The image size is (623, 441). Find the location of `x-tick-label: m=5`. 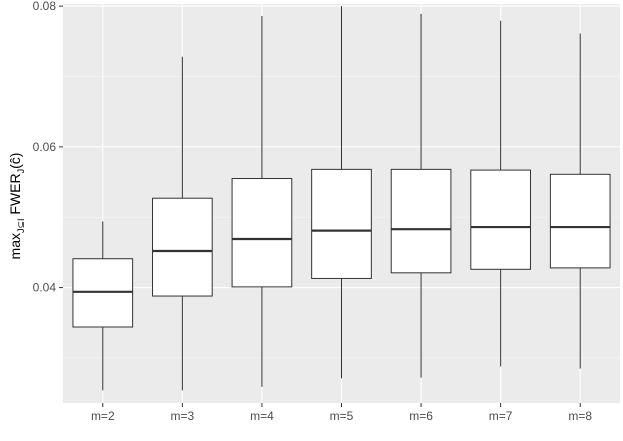

x-tick-label: m=5 is located at coordinates (342, 416).